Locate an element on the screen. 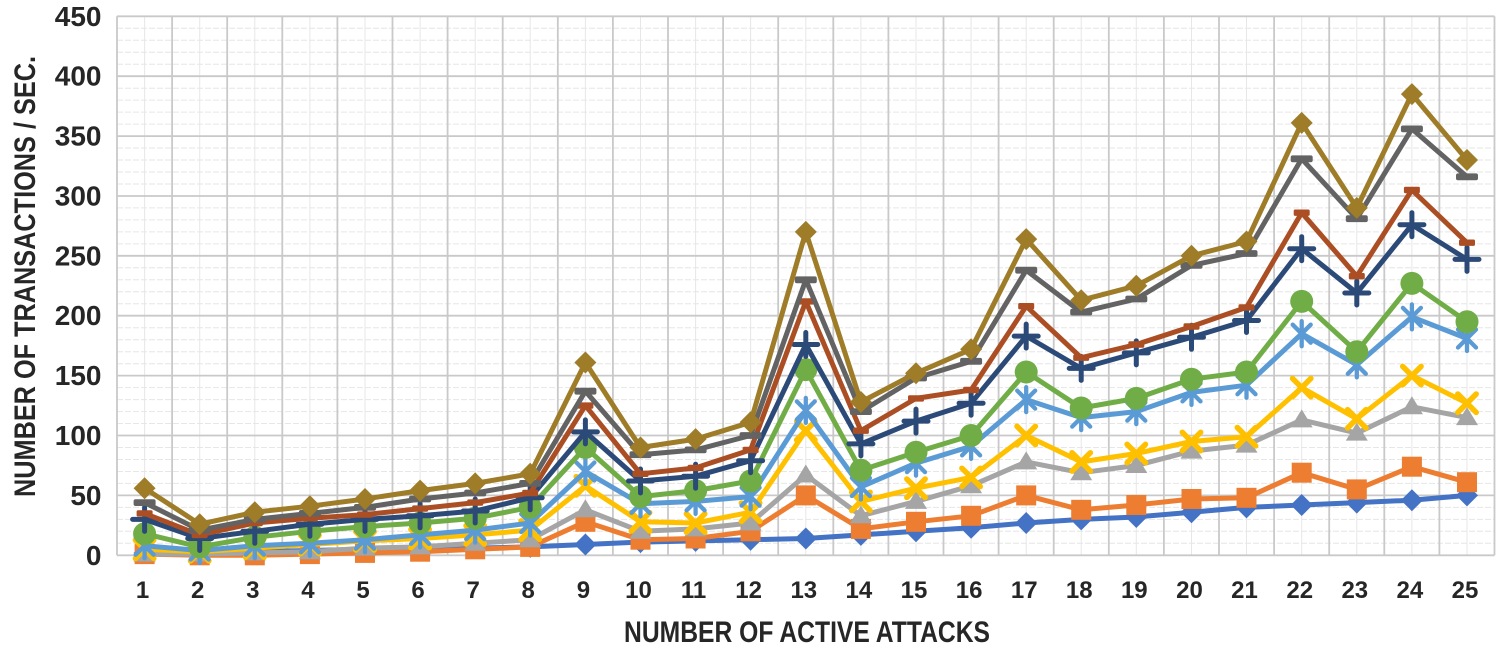 The image size is (1504, 655). svg-text: 2 is located at coordinates (197, 590).